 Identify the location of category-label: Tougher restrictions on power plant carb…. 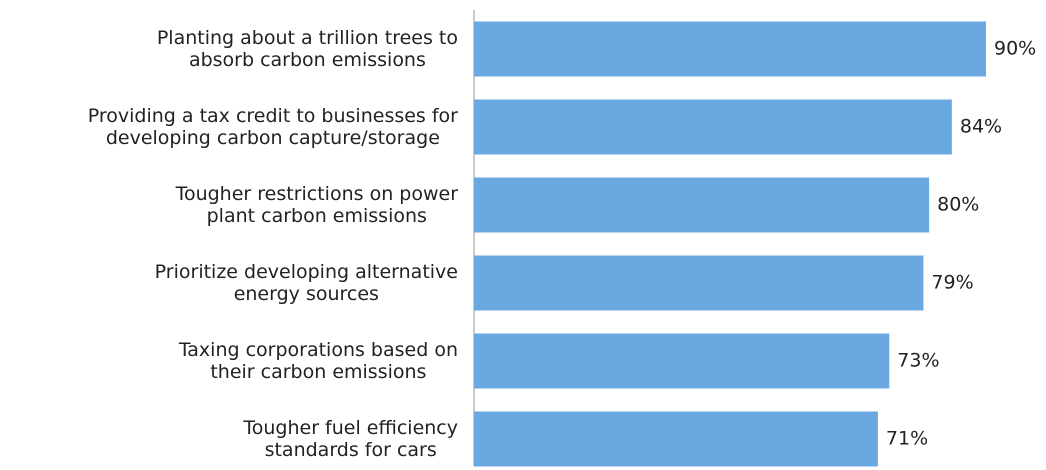
(316, 205).